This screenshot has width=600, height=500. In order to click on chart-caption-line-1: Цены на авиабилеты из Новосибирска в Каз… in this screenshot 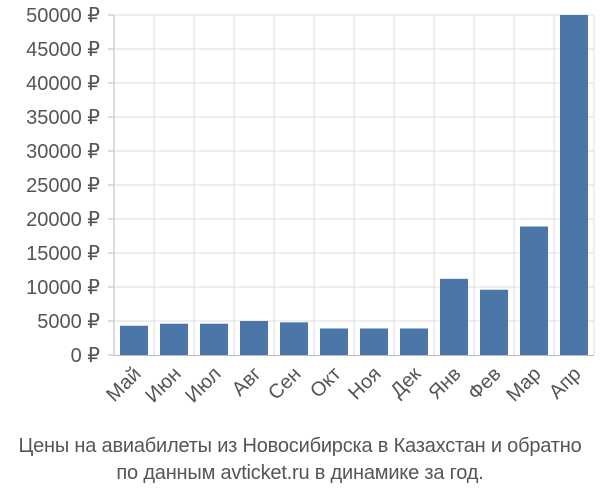, I will do `click(300, 446)`.